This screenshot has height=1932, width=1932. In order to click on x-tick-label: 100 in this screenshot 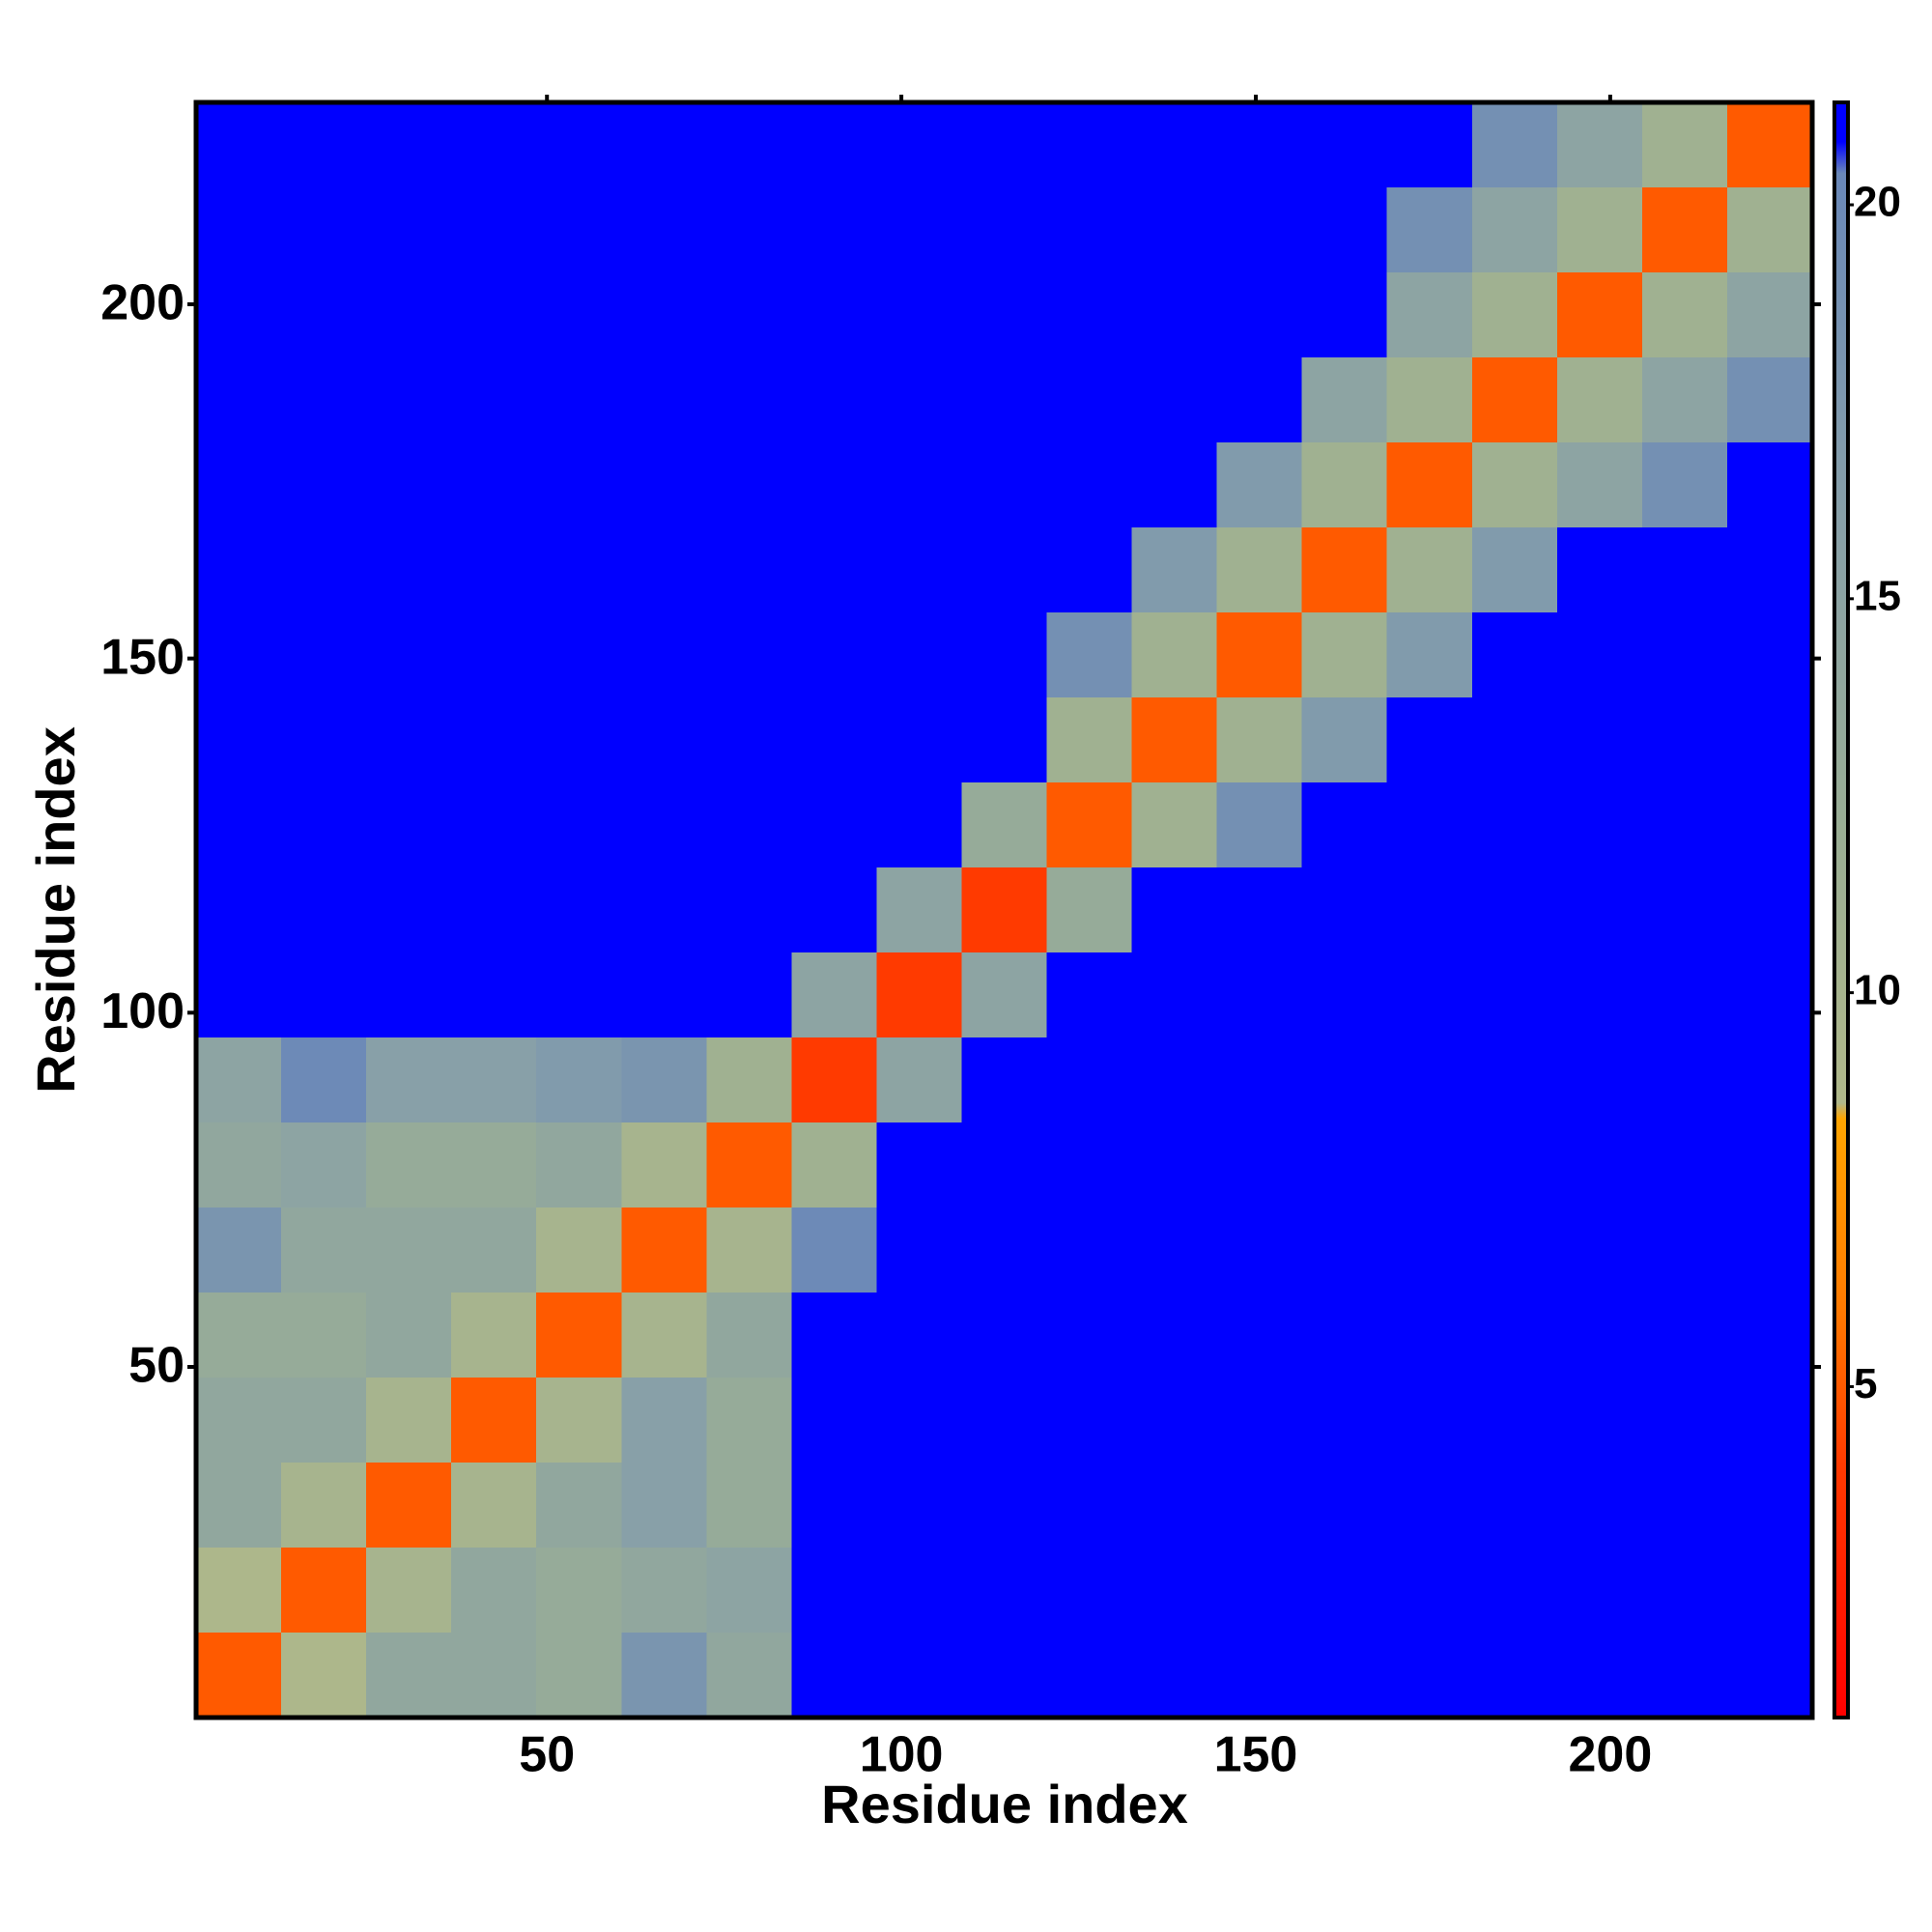, I will do `click(902, 1755)`.